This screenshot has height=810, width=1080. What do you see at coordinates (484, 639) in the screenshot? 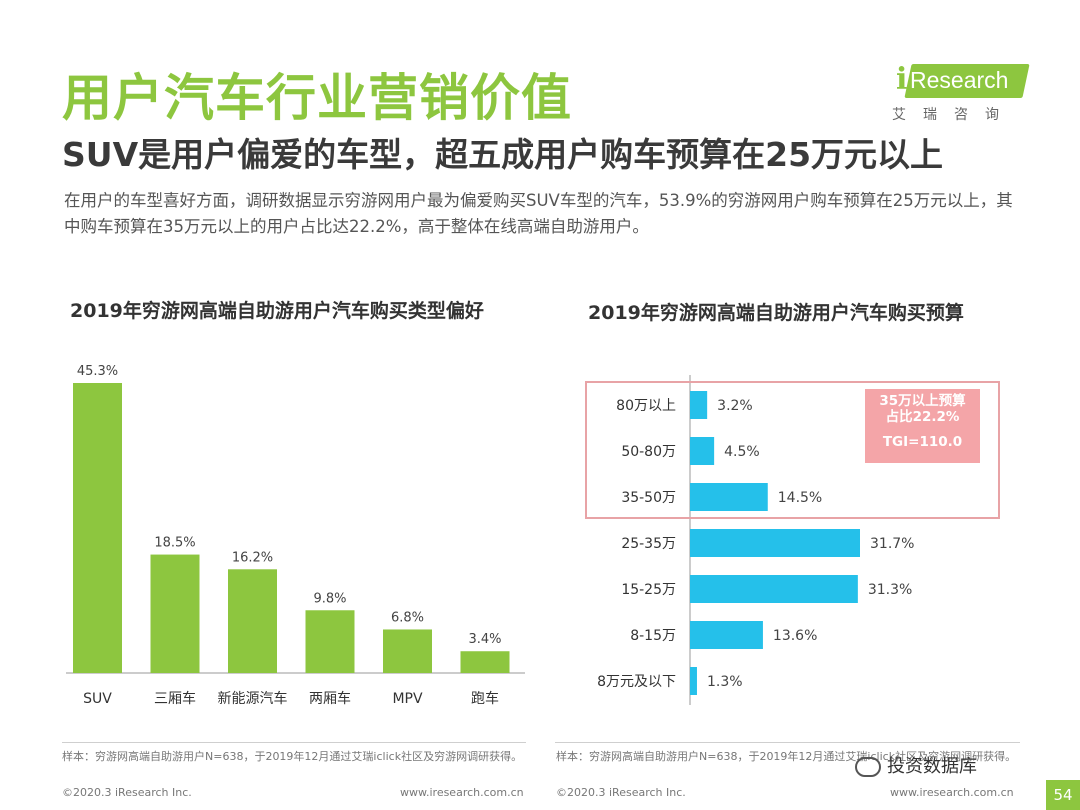
I see `bar-value-label-5: 3.4%` at bounding box center [484, 639].